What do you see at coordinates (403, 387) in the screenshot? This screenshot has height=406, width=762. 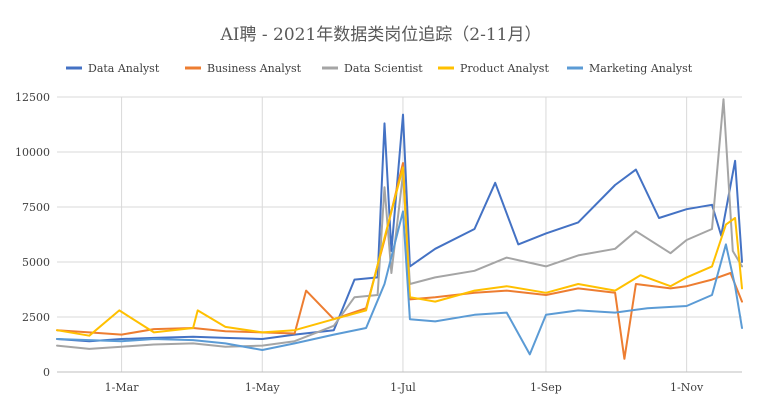 I see `x-tick-label: 1-Jul` at bounding box center [403, 387].